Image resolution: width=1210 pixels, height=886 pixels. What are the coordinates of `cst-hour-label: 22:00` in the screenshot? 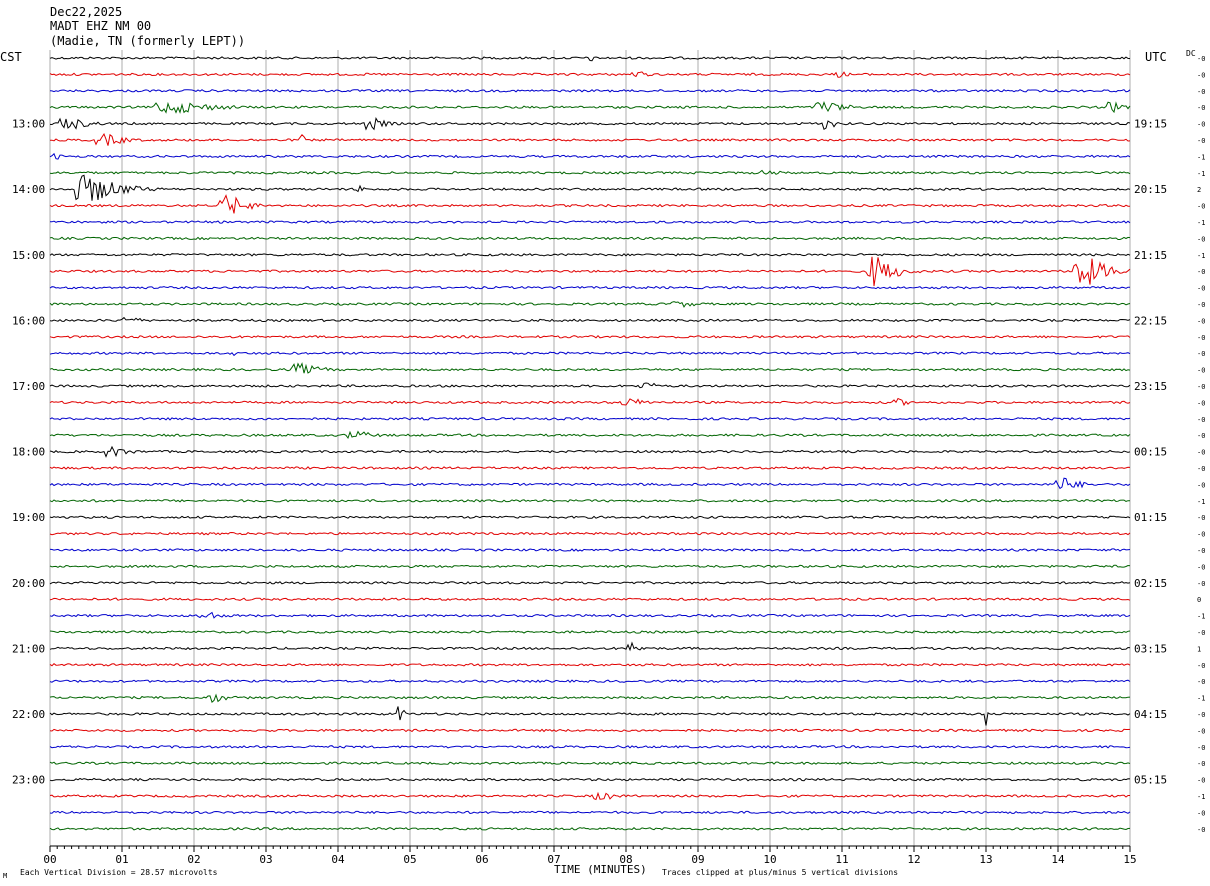 It's located at (28, 714).